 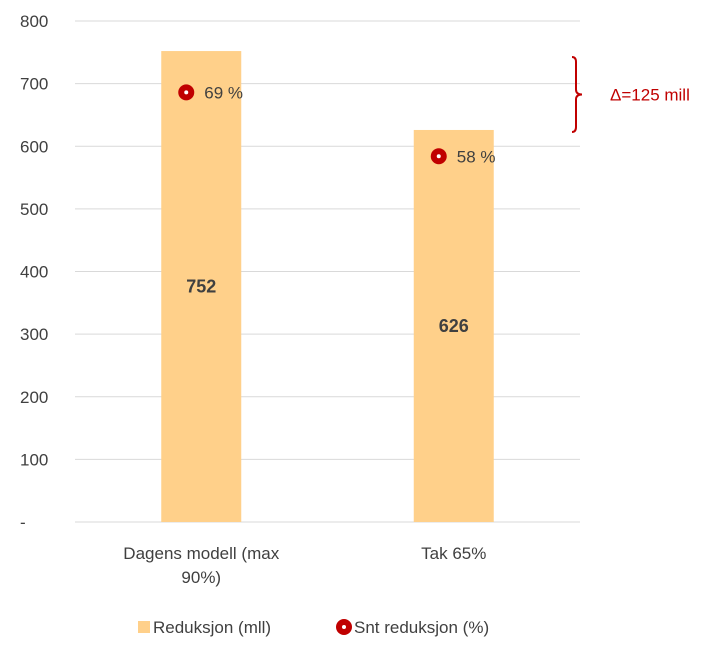 I want to click on legend-swatch-bars, so click(x=144, y=627).